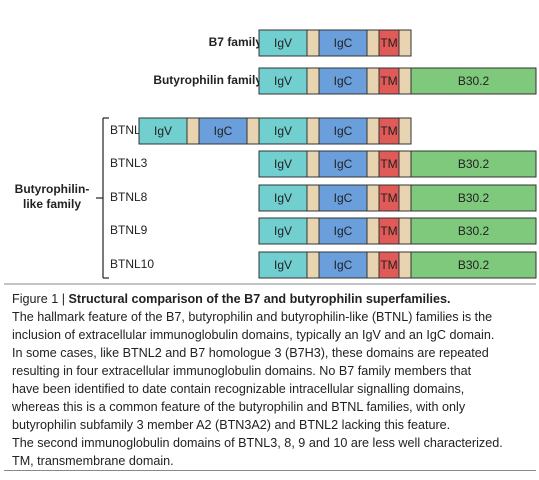 The width and height of the screenshot is (539, 480). What do you see at coordinates (129, 197) in the screenshot?
I see `member-label: BTNL8` at bounding box center [129, 197].